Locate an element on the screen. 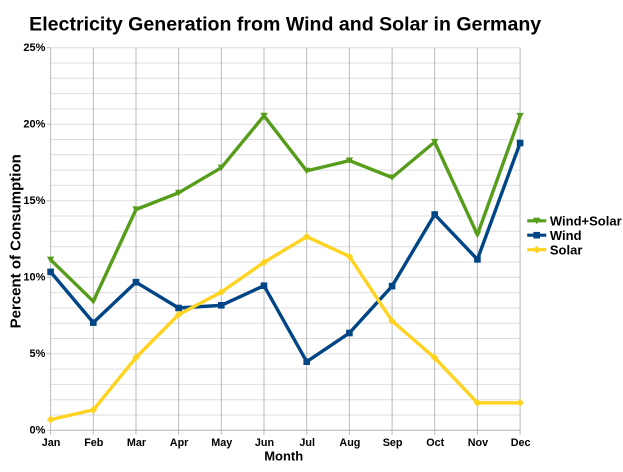  svg-text: Dec is located at coordinates (521, 443).